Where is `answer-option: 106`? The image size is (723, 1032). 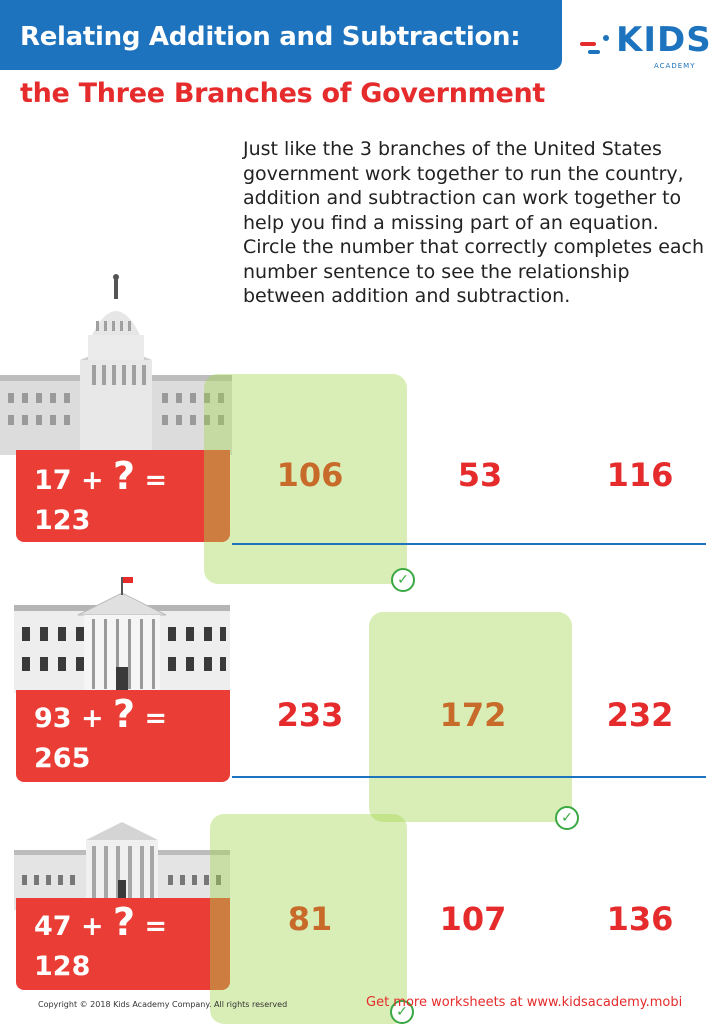 answer-option: 106 is located at coordinates (310, 475).